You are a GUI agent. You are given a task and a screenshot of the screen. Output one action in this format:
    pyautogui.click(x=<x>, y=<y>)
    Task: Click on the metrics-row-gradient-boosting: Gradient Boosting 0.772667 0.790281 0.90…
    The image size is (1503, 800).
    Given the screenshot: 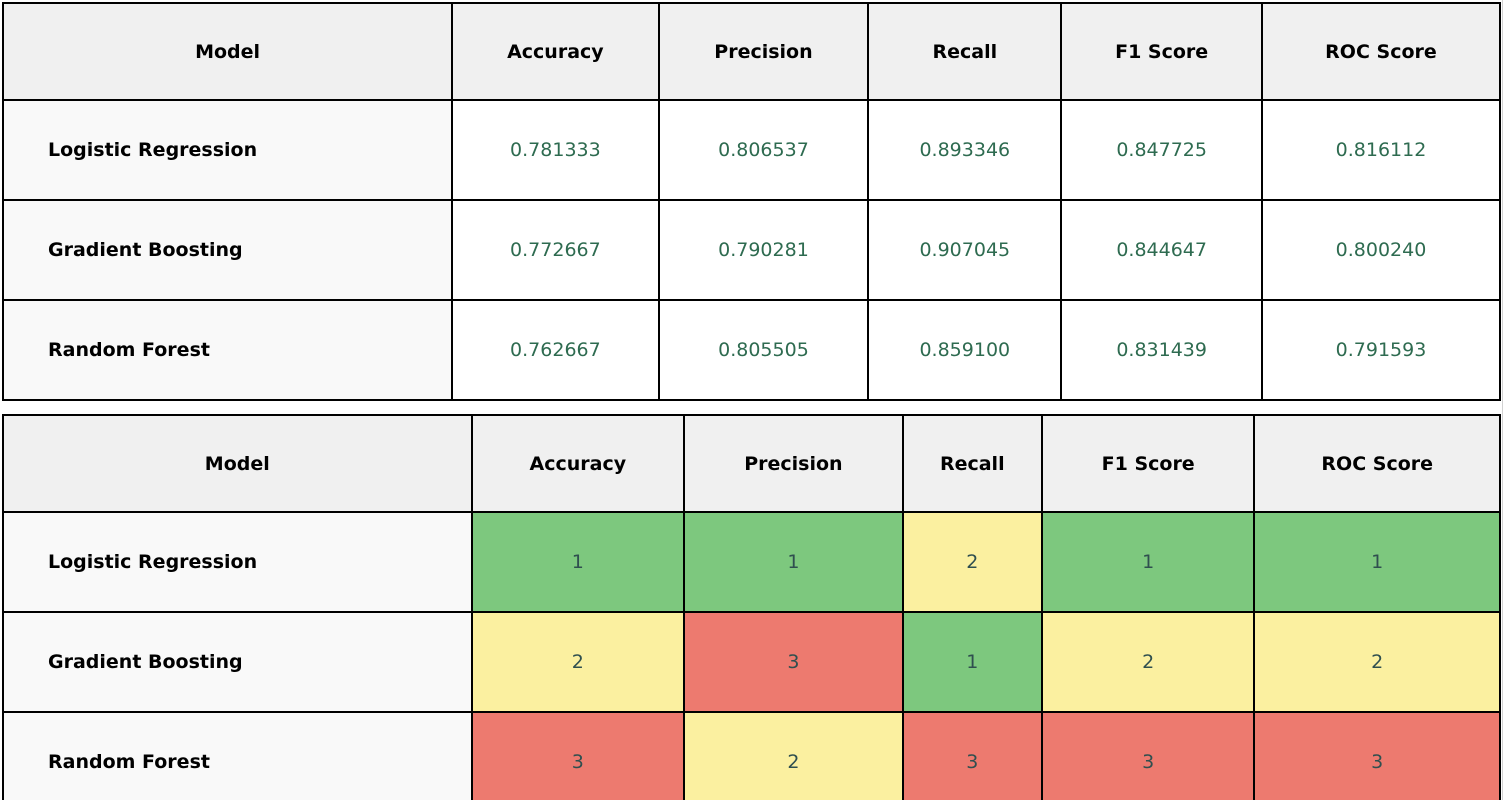 What is the action you would take?
    pyautogui.click(x=751, y=250)
    